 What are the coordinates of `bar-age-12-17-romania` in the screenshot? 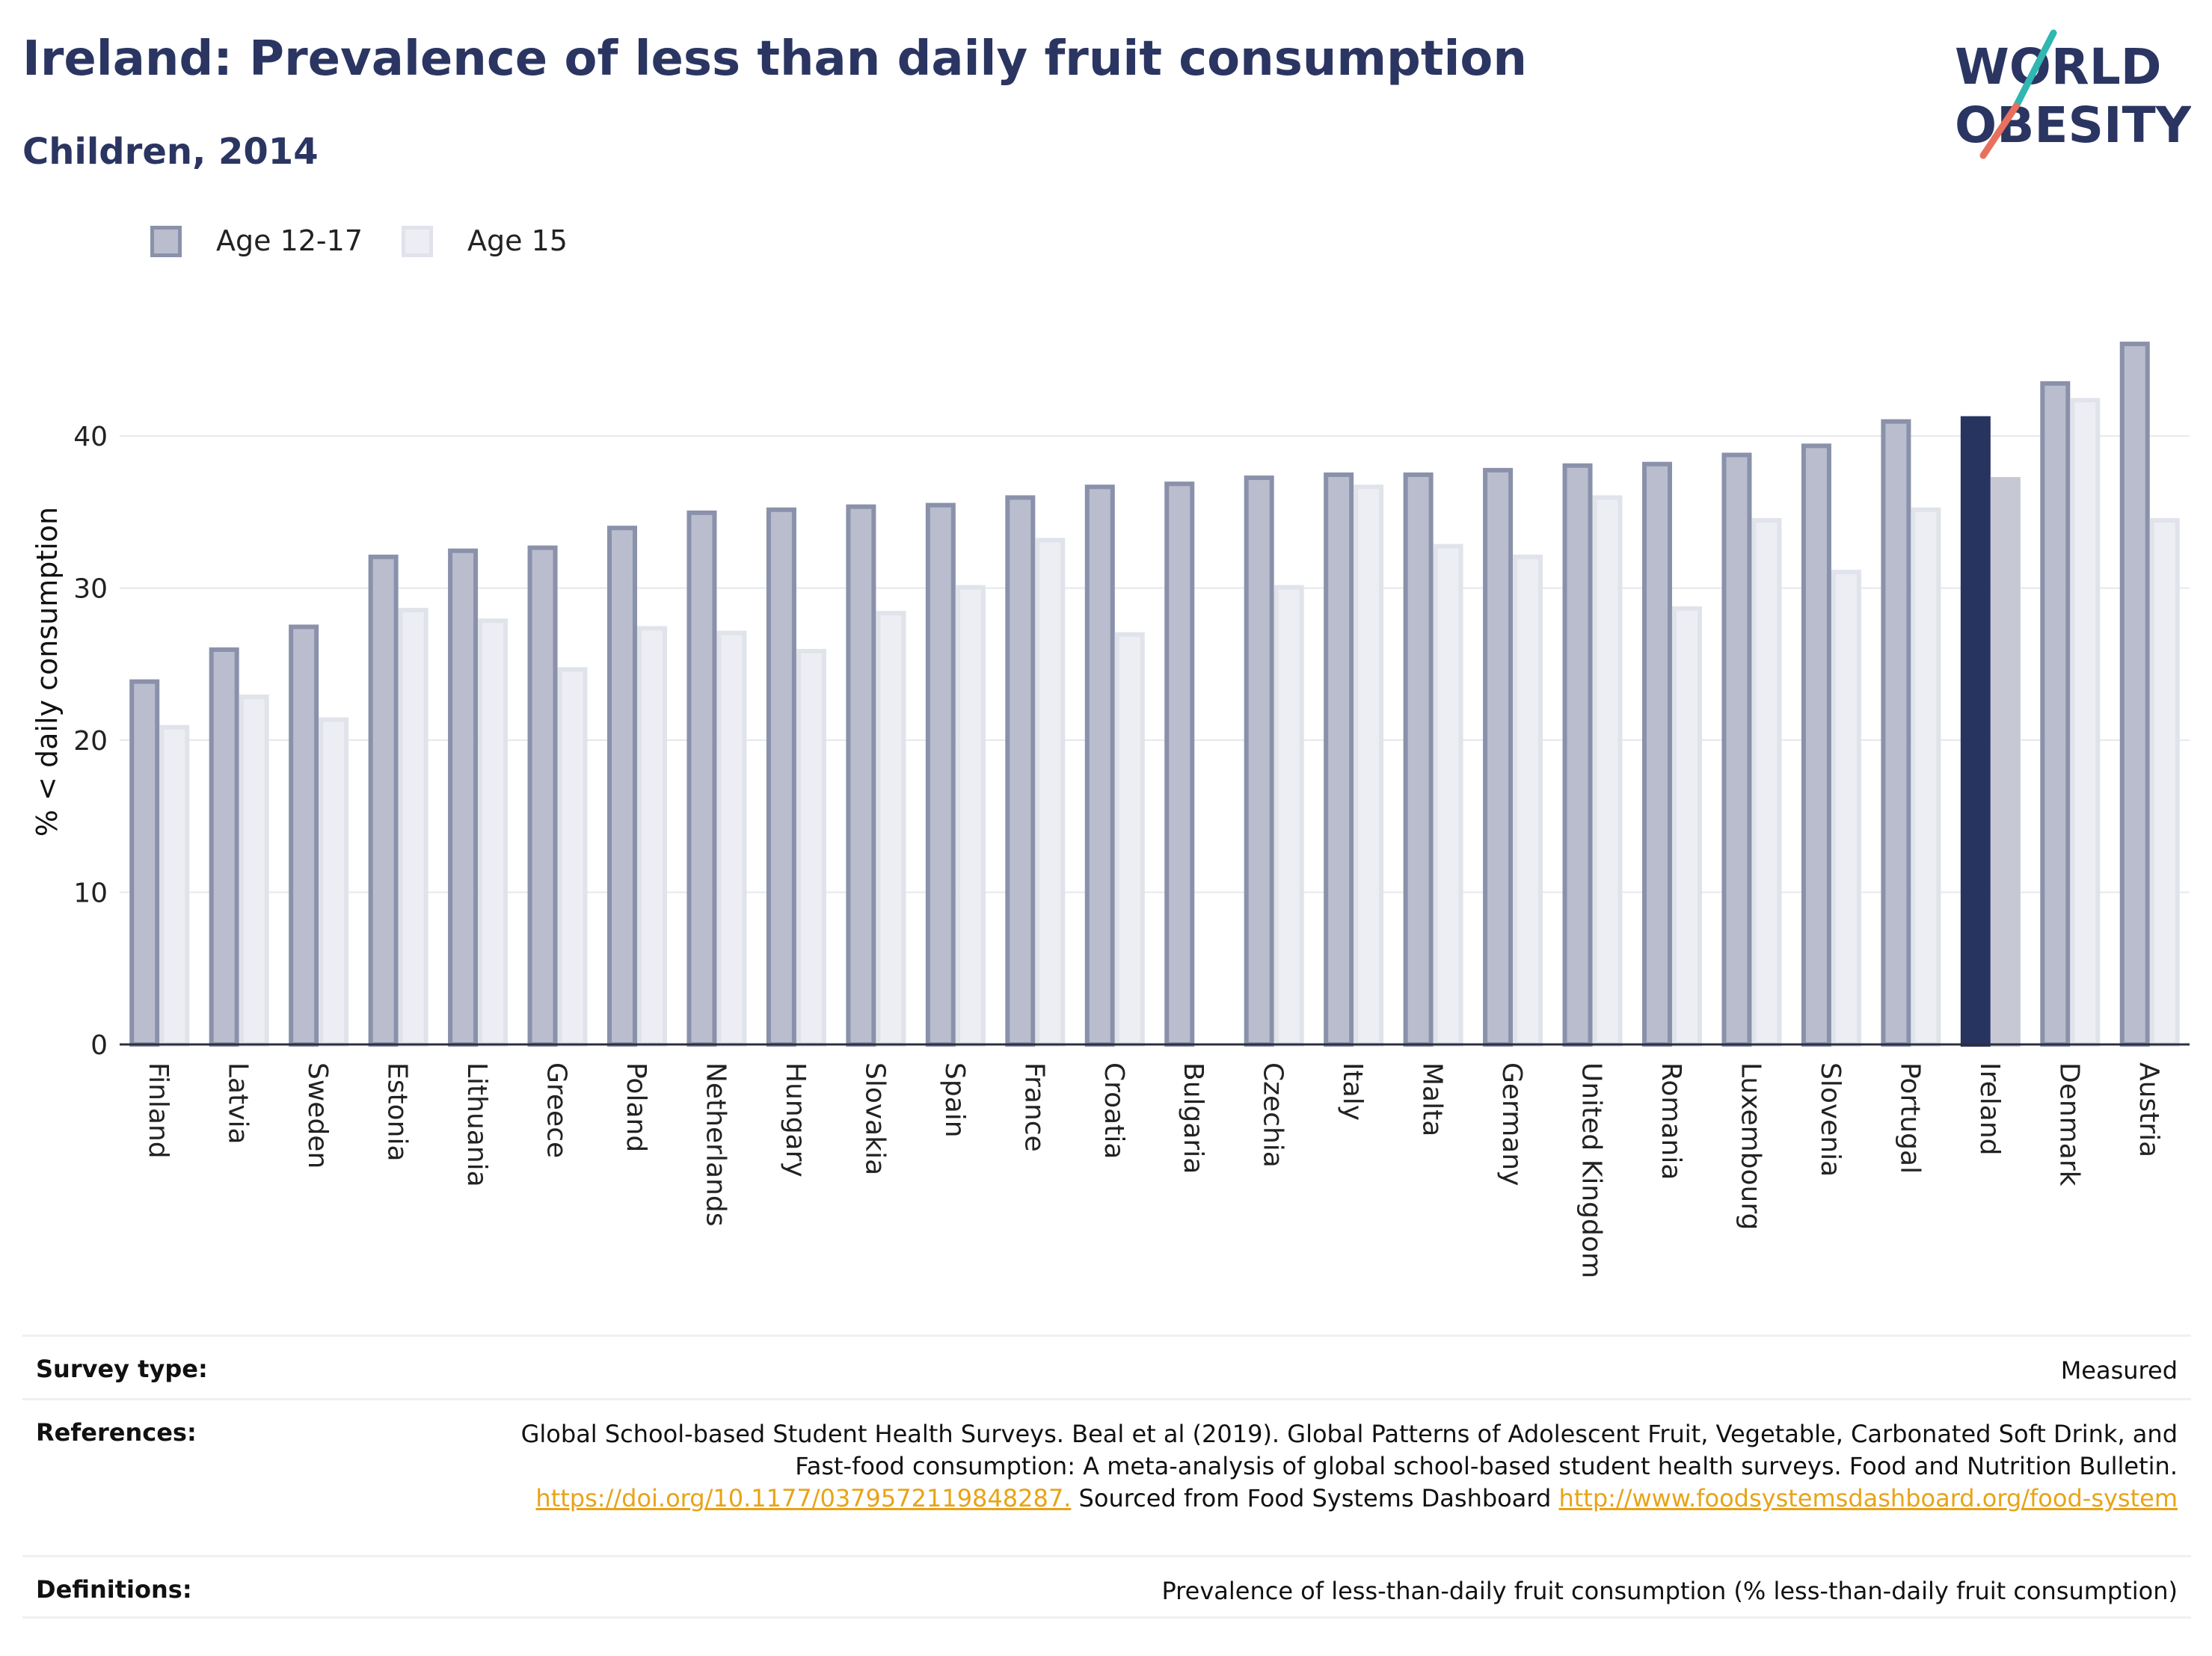 It's located at (1657, 754).